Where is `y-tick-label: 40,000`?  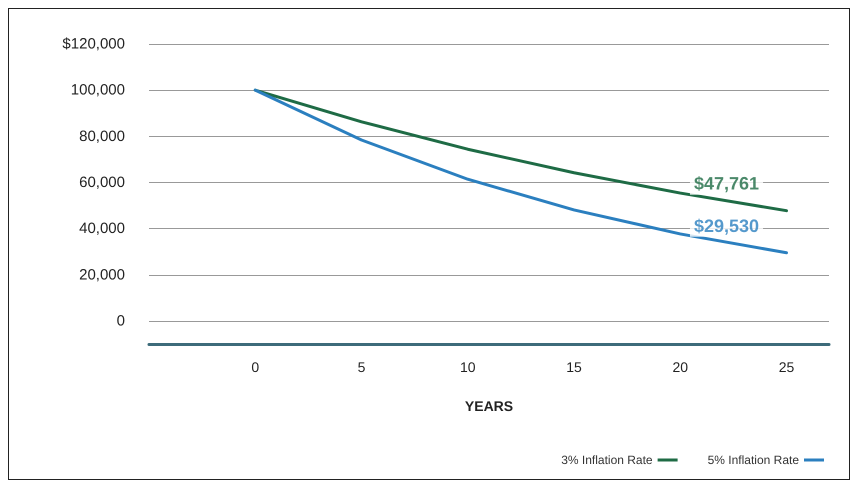 y-tick-label: 40,000 is located at coordinates (102, 229).